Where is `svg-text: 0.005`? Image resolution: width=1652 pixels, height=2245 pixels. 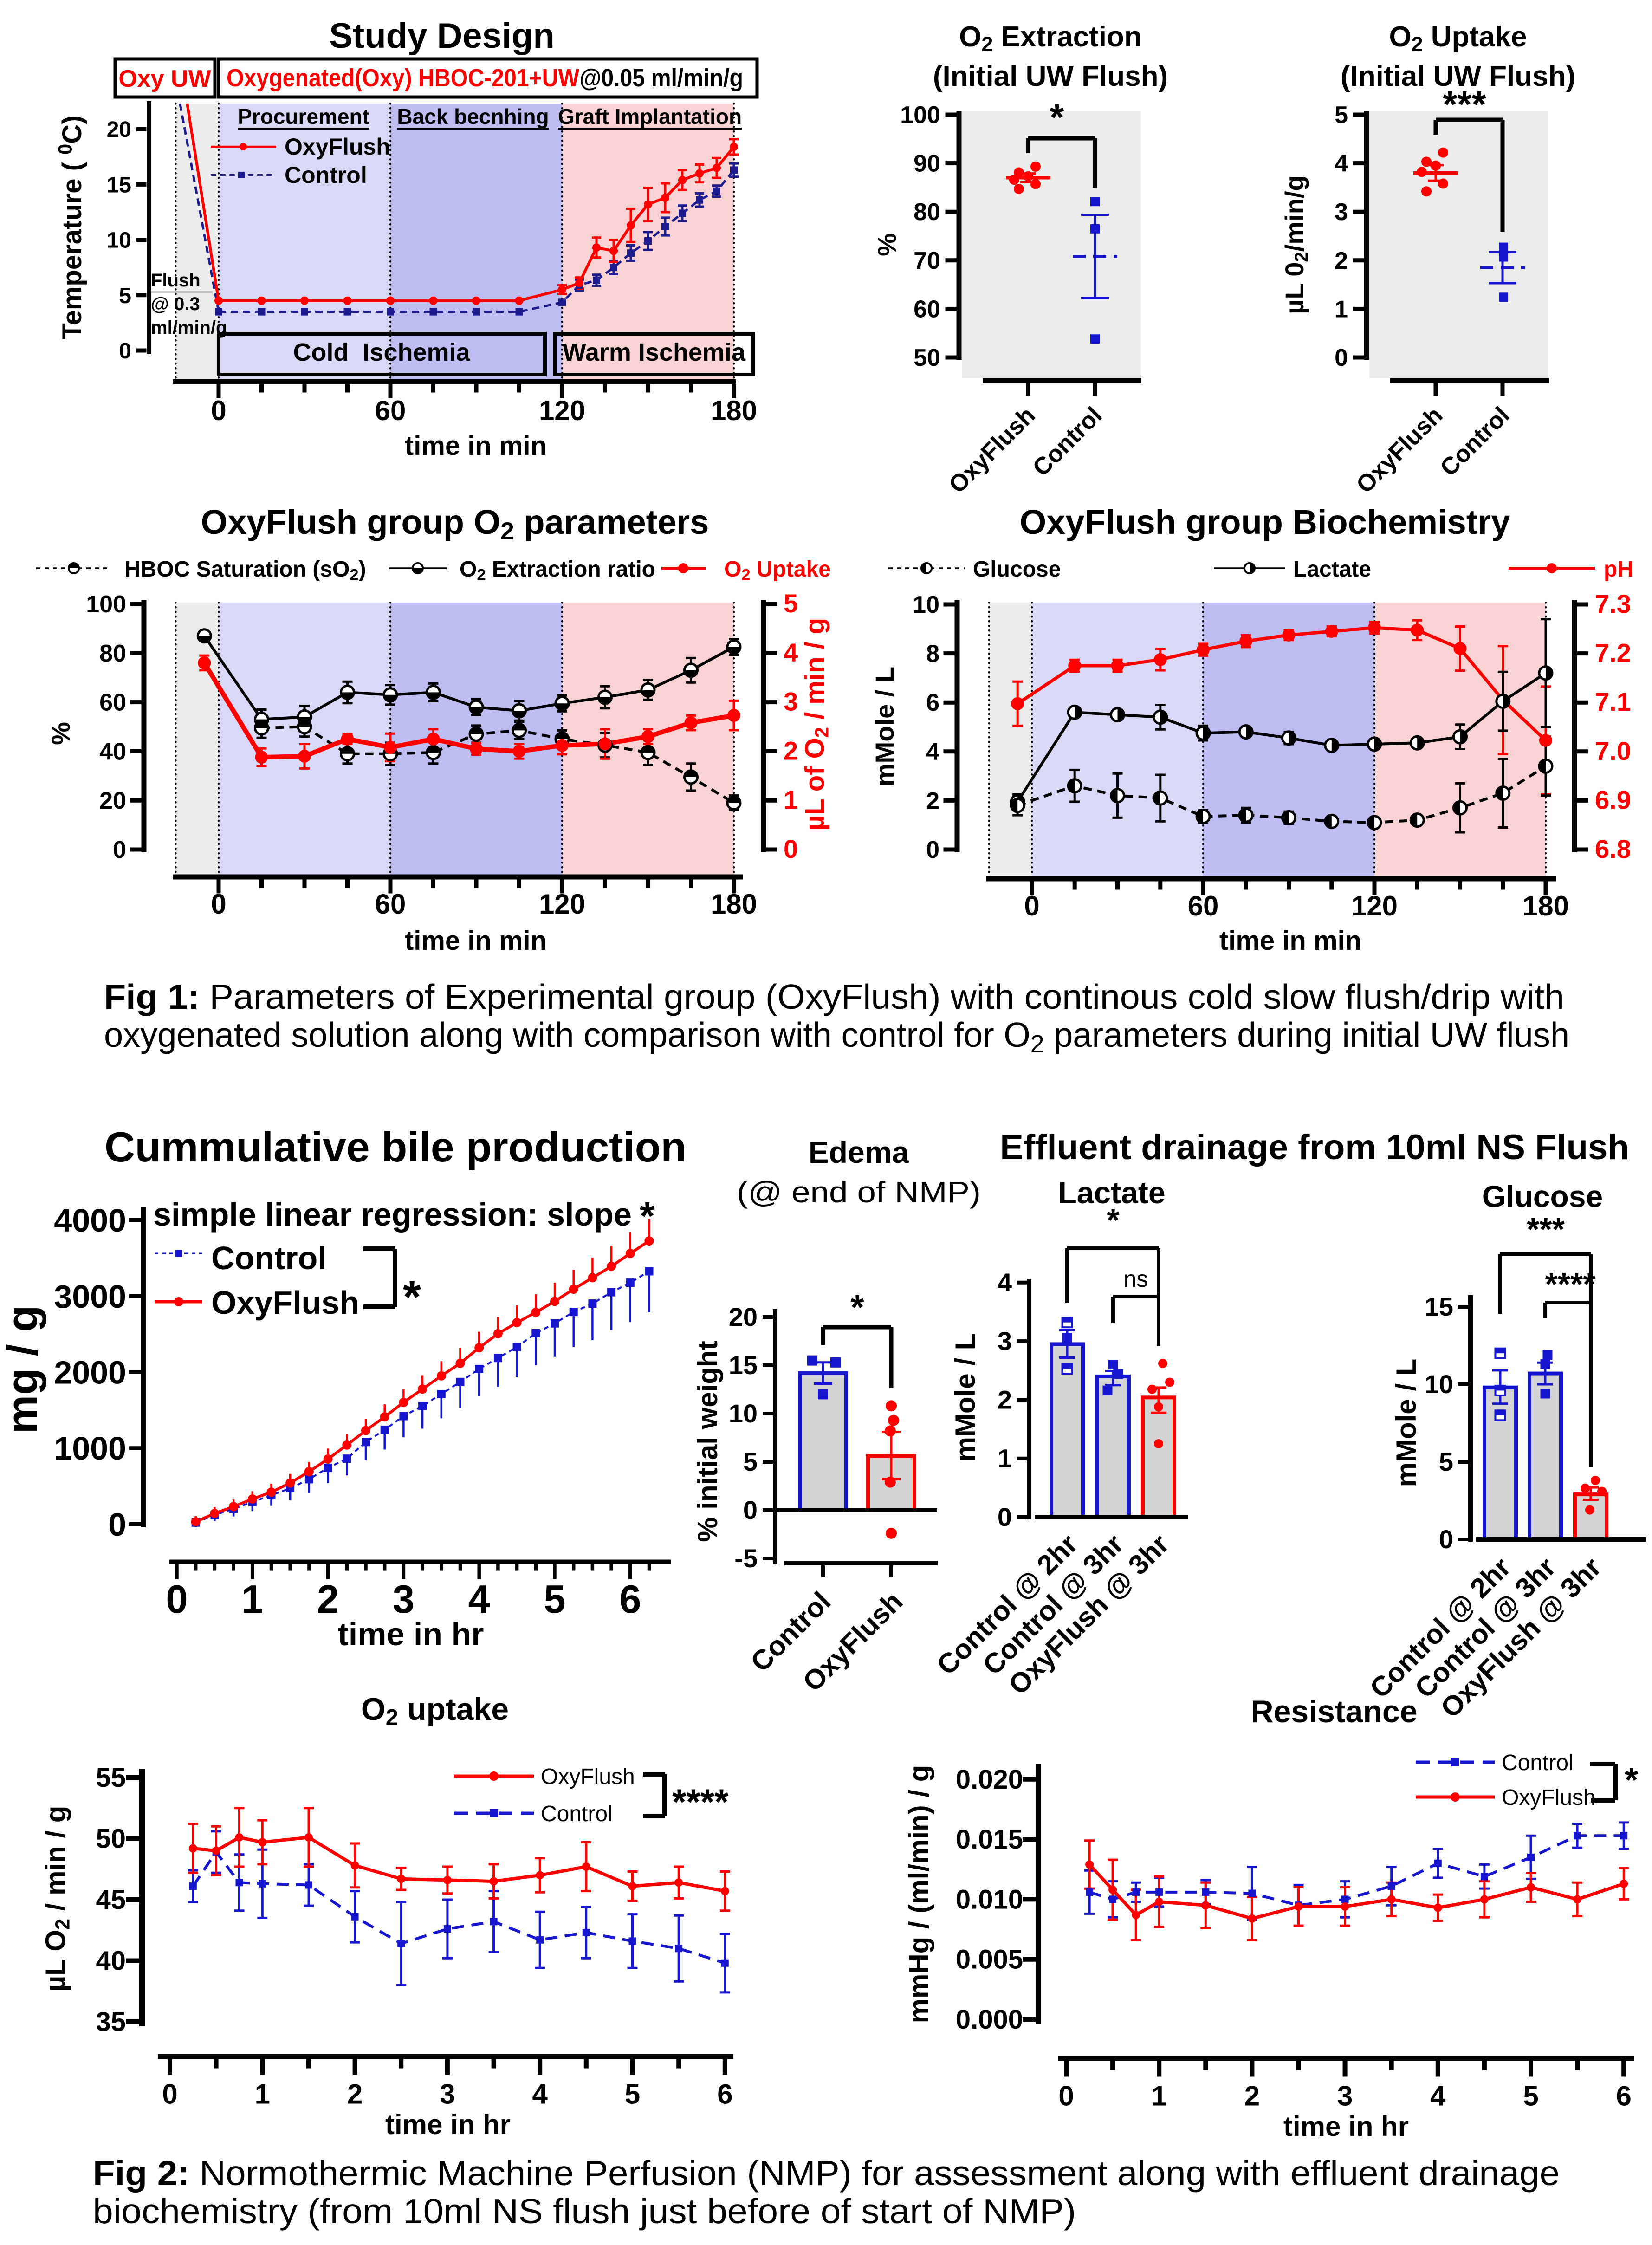 svg-text: 0.005 is located at coordinates (989, 1960).